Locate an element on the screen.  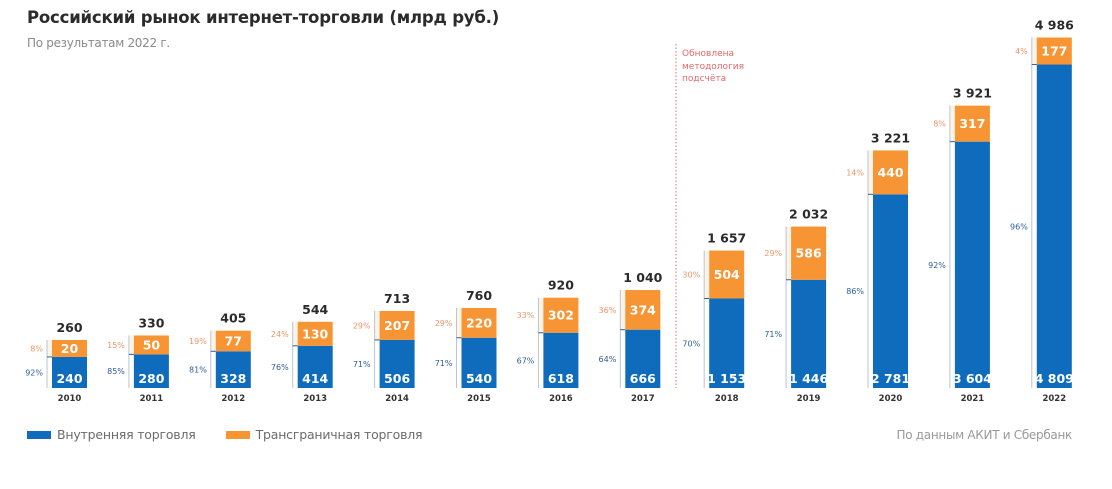
bar-total-label: 4 986 is located at coordinates (1054, 24).